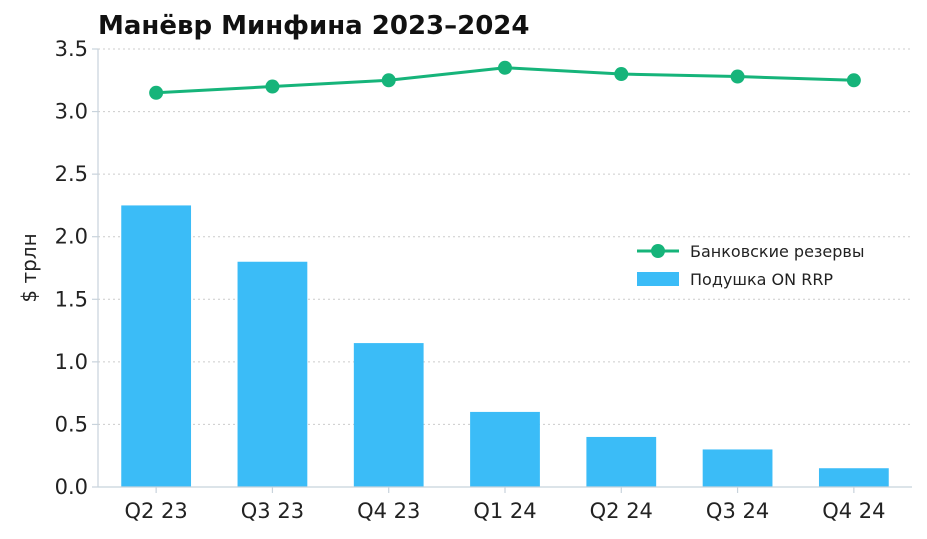 This screenshot has width=927, height=539. What do you see at coordinates (272, 511) in the screenshot?
I see `x-tick-label: Q3 23` at bounding box center [272, 511].